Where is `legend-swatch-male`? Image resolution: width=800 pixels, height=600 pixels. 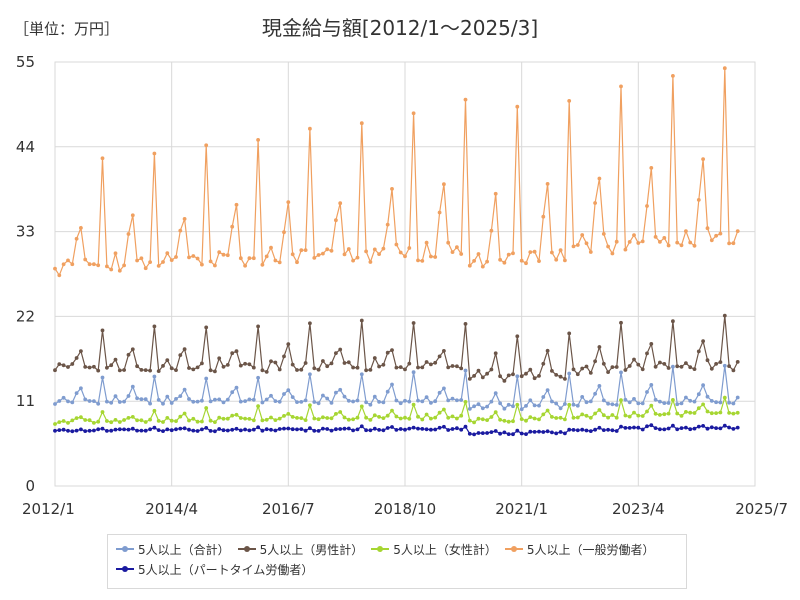
legend-swatch-male is located at coordinates (246, 549).